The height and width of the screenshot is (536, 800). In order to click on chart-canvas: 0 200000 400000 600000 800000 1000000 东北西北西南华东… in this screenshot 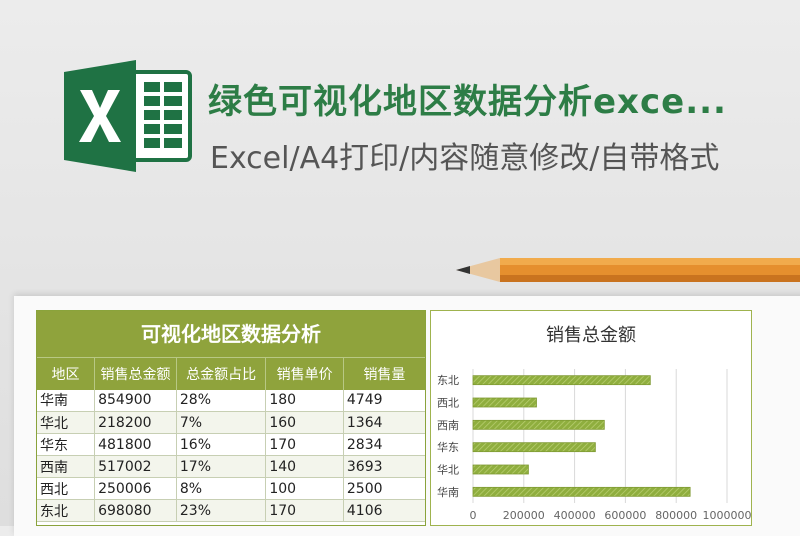, I will do `click(594, 445)`.